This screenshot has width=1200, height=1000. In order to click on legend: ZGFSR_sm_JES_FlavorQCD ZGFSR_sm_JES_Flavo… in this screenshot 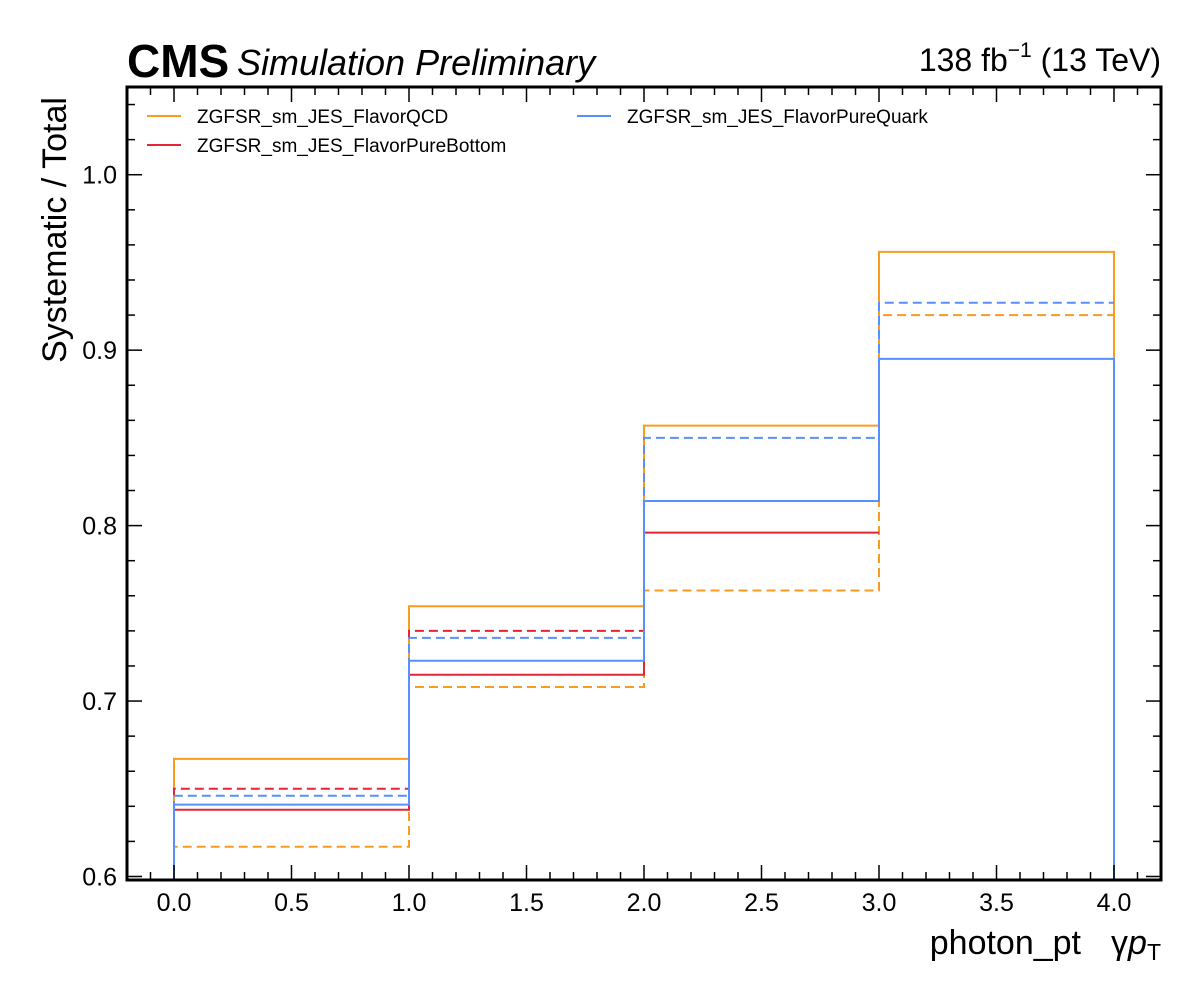, I will do `click(537, 132)`.